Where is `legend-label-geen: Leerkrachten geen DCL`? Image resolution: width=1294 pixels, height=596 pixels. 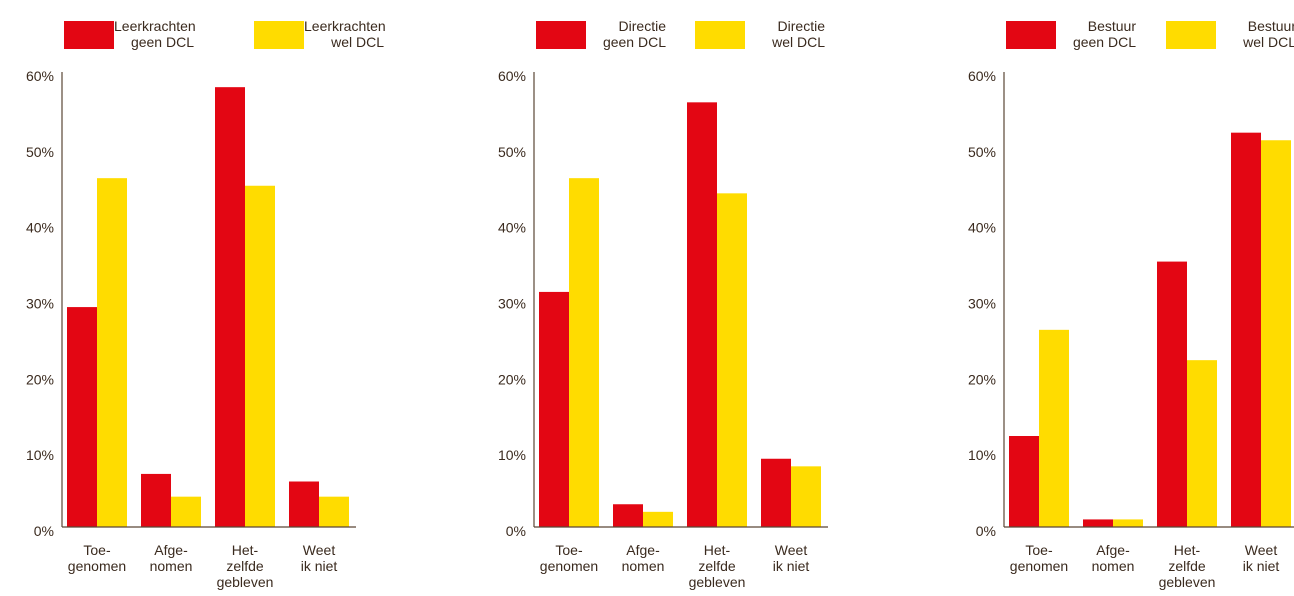 legend-label-geen: Leerkrachten geen DCL is located at coordinates (155, 34).